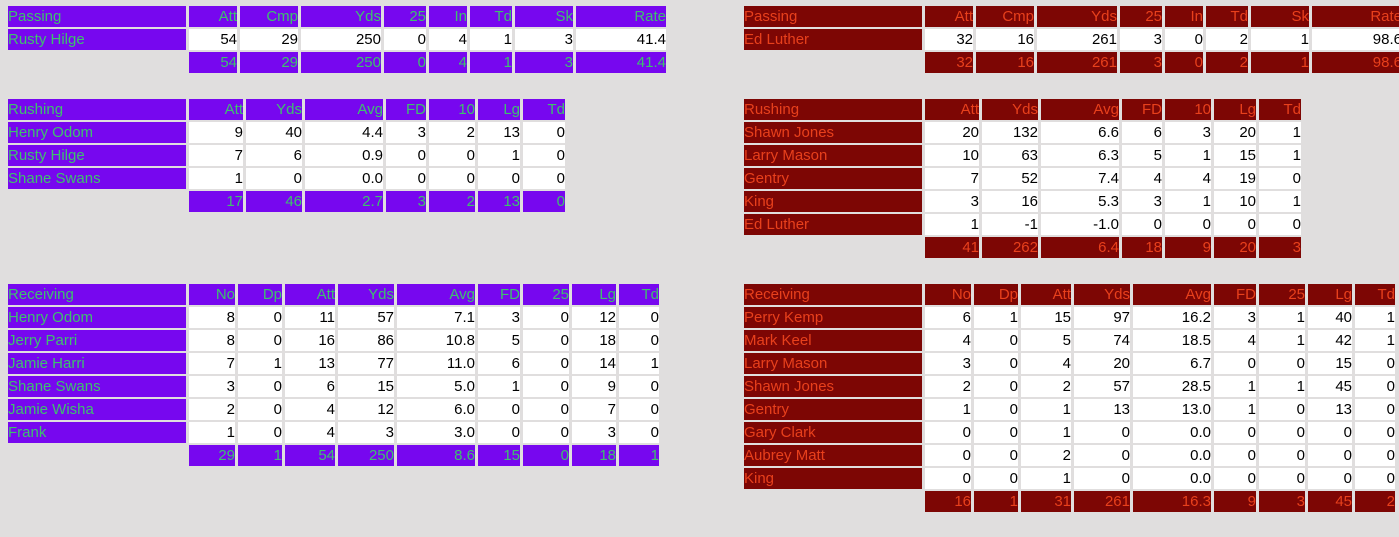 This screenshot has height=537, width=1399. Describe the element at coordinates (1069, 317) in the screenshot. I see `player-row: Perry Kemp 6 1 15 97 16.2 3 1 40 1` at that location.